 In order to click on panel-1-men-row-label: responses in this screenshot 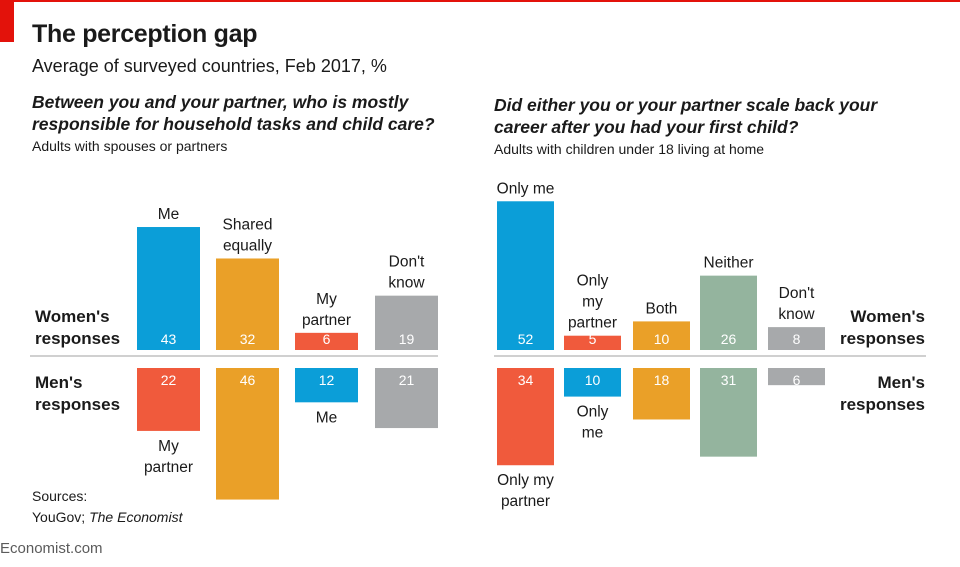, I will do `click(77, 404)`.